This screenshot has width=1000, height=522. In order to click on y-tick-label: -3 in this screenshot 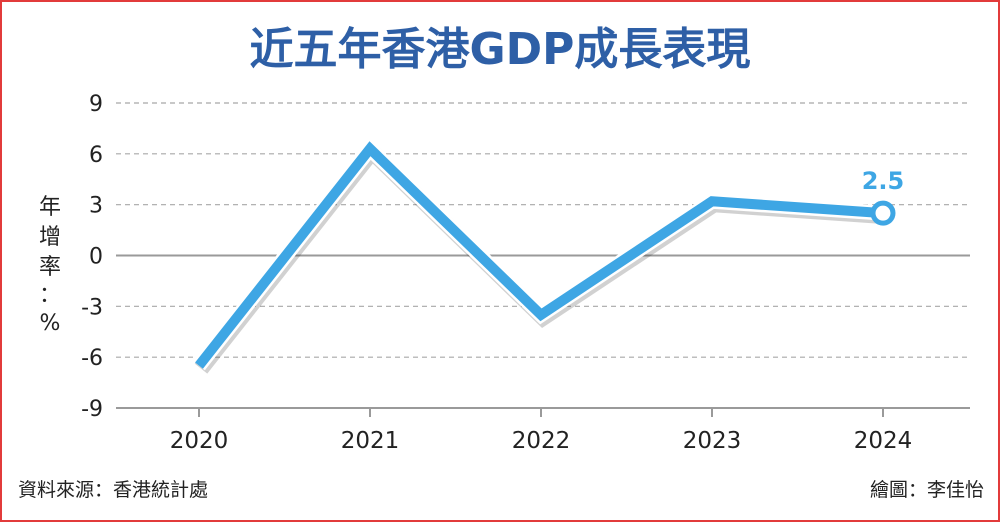, I will do `click(92, 307)`.